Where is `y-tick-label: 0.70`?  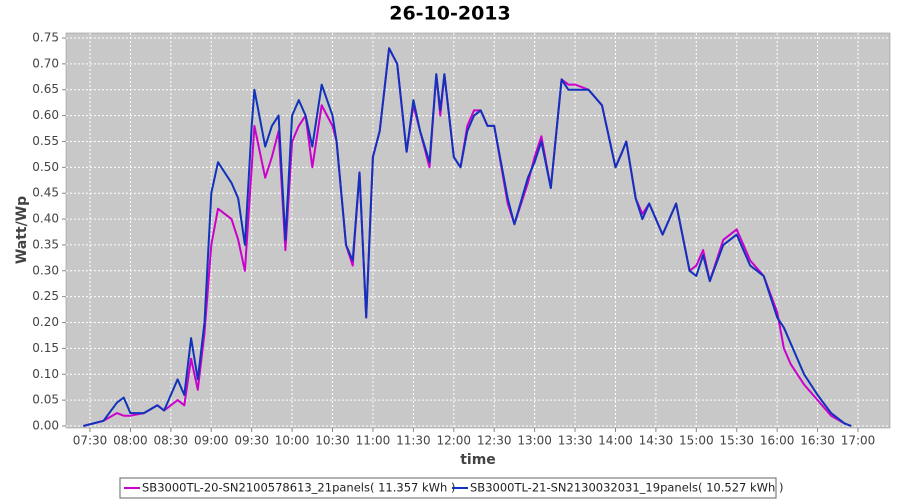 y-tick-label: 0.70 is located at coordinates (45, 63).